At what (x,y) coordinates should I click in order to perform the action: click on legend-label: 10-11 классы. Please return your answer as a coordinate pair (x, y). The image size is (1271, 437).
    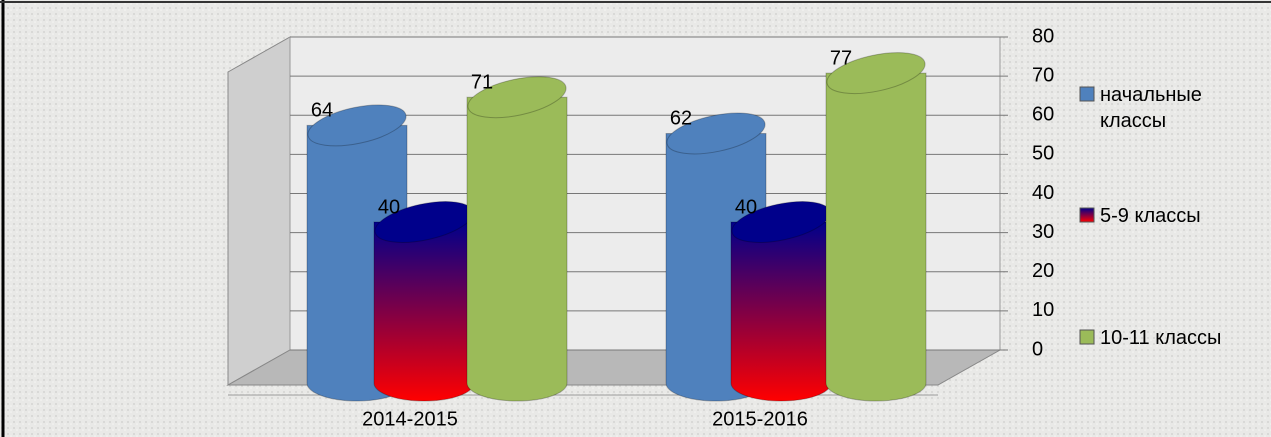
    Looking at the image, I should click on (1161, 338).